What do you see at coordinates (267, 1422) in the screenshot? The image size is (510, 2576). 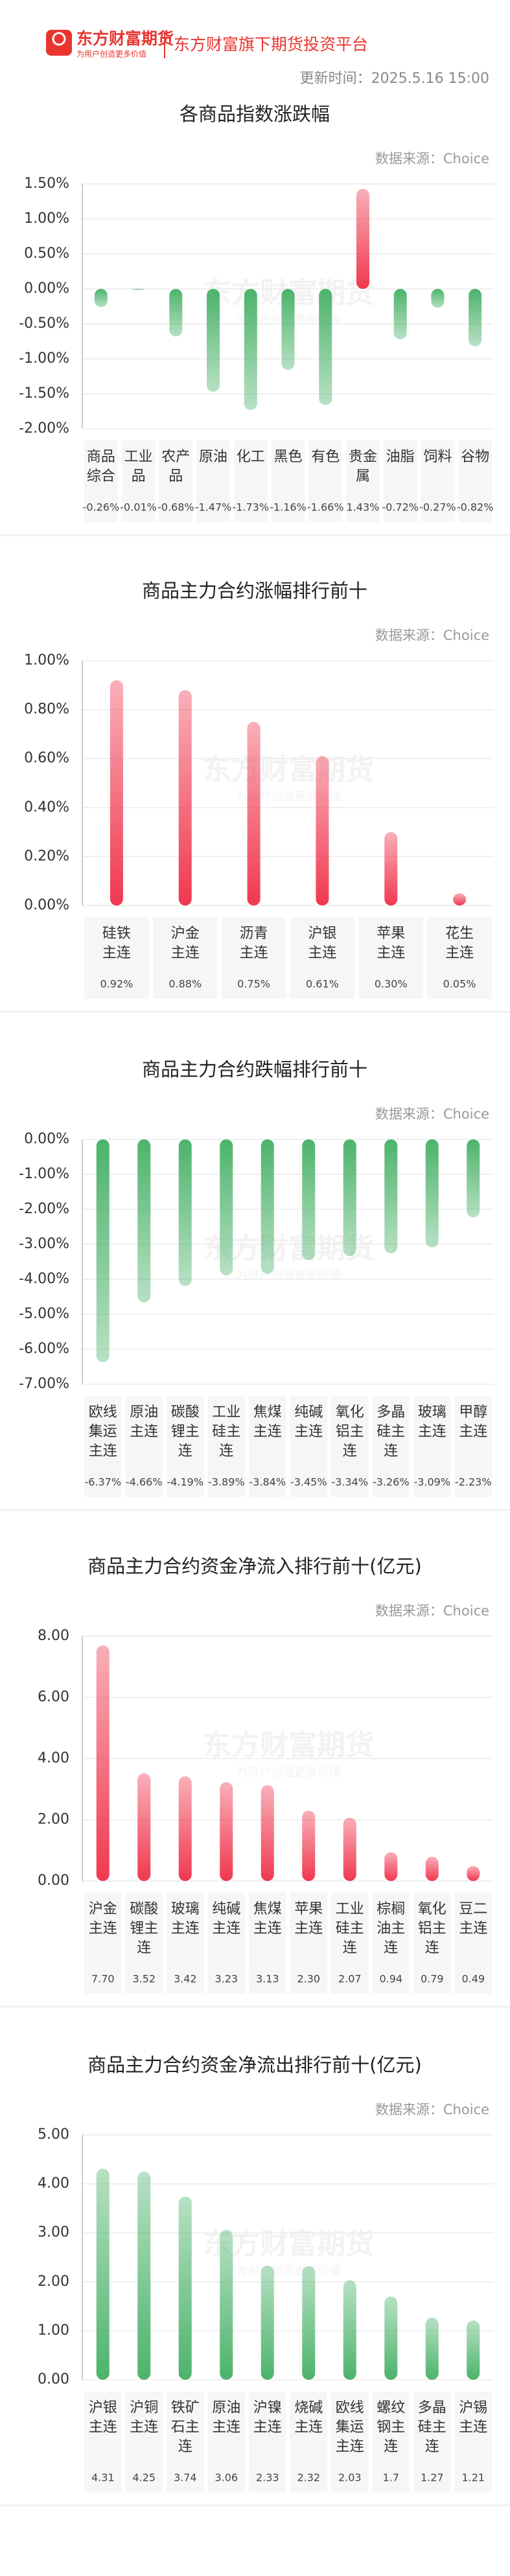 I see `x-tick-label: 焦煤主连` at bounding box center [267, 1422].